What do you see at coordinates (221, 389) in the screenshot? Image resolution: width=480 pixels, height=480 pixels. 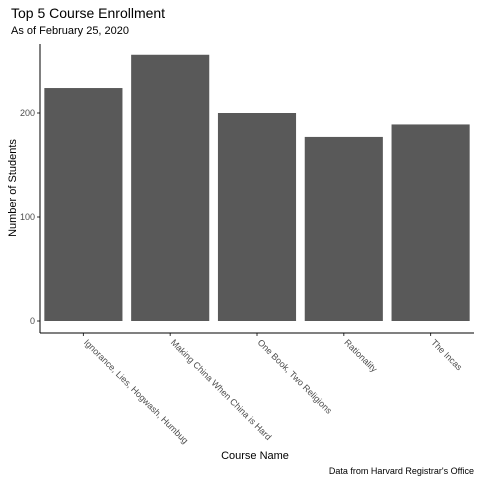 I see `x-tick-label: Making China When China is Hard` at bounding box center [221, 389].